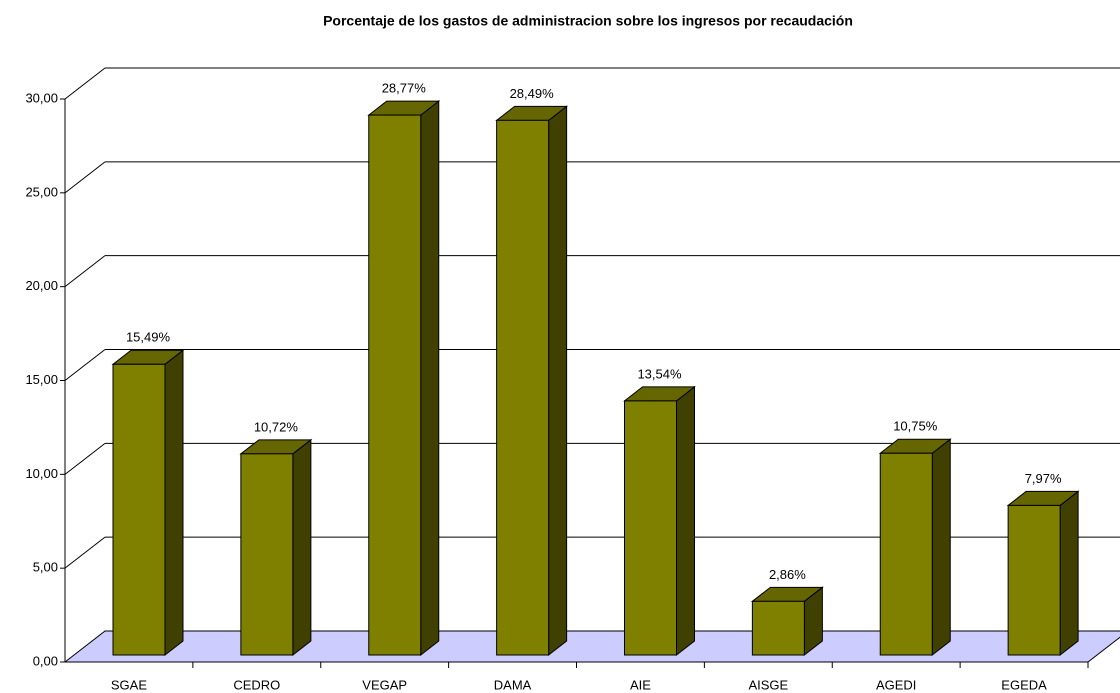  I want to click on x-tick-label: AISGE, so click(768, 684).